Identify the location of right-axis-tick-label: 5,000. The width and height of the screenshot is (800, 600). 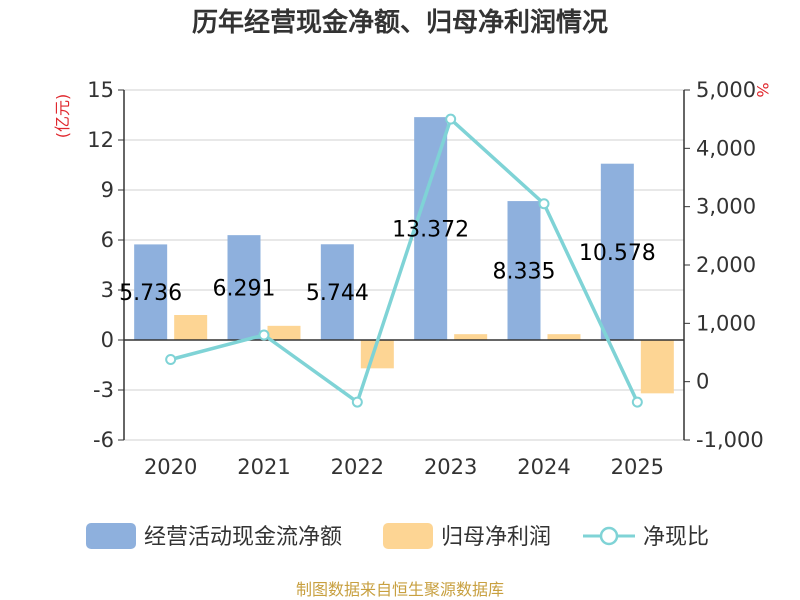
(726, 90).